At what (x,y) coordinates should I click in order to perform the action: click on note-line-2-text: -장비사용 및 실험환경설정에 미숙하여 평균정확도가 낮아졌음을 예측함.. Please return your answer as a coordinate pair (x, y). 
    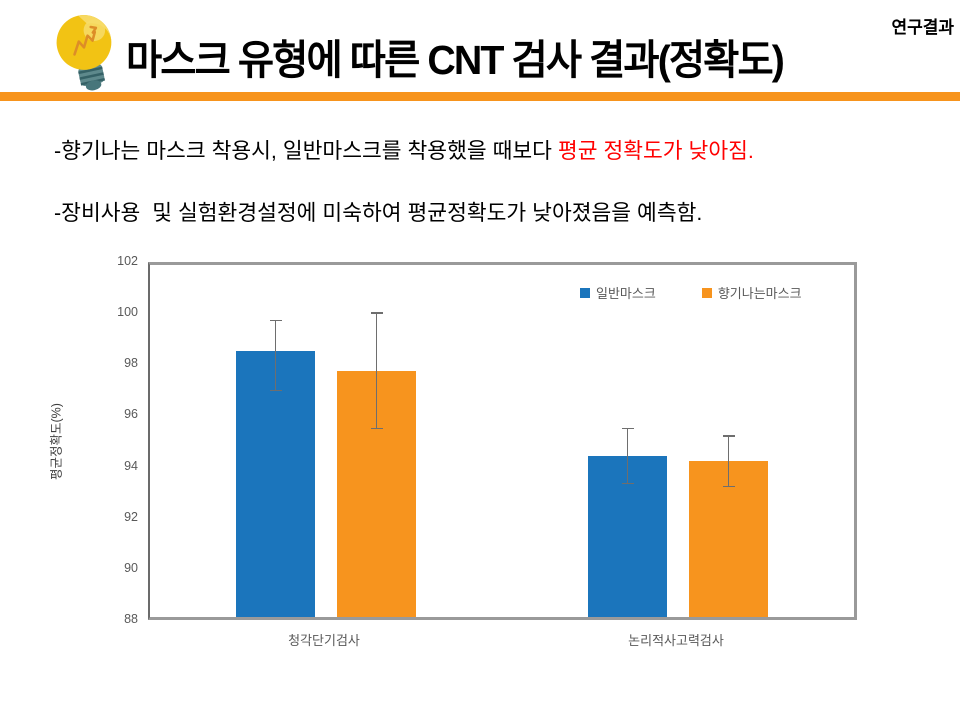
    Looking at the image, I should click on (378, 213).